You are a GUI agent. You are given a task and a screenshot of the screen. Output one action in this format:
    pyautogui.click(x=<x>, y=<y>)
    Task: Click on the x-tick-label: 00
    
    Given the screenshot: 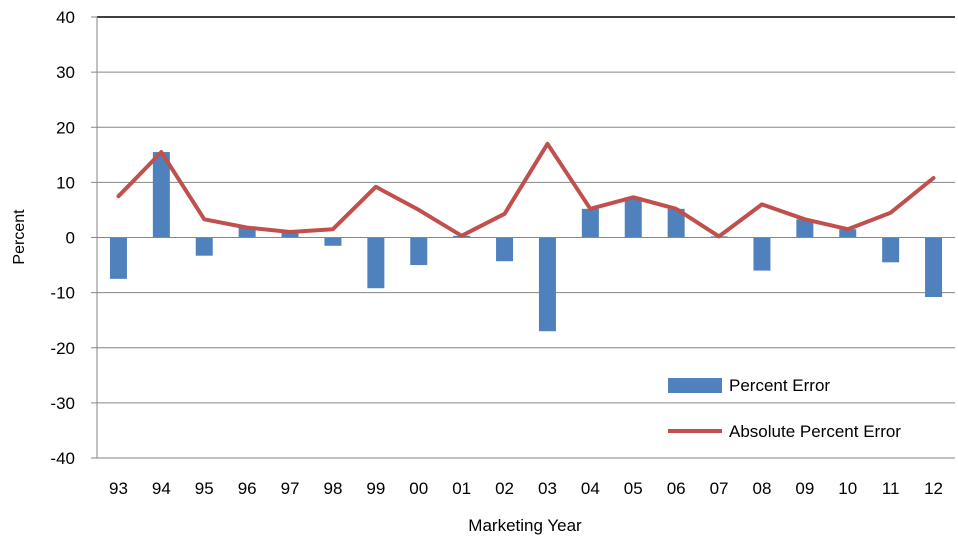 What is the action you would take?
    pyautogui.click(x=418, y=488)
    